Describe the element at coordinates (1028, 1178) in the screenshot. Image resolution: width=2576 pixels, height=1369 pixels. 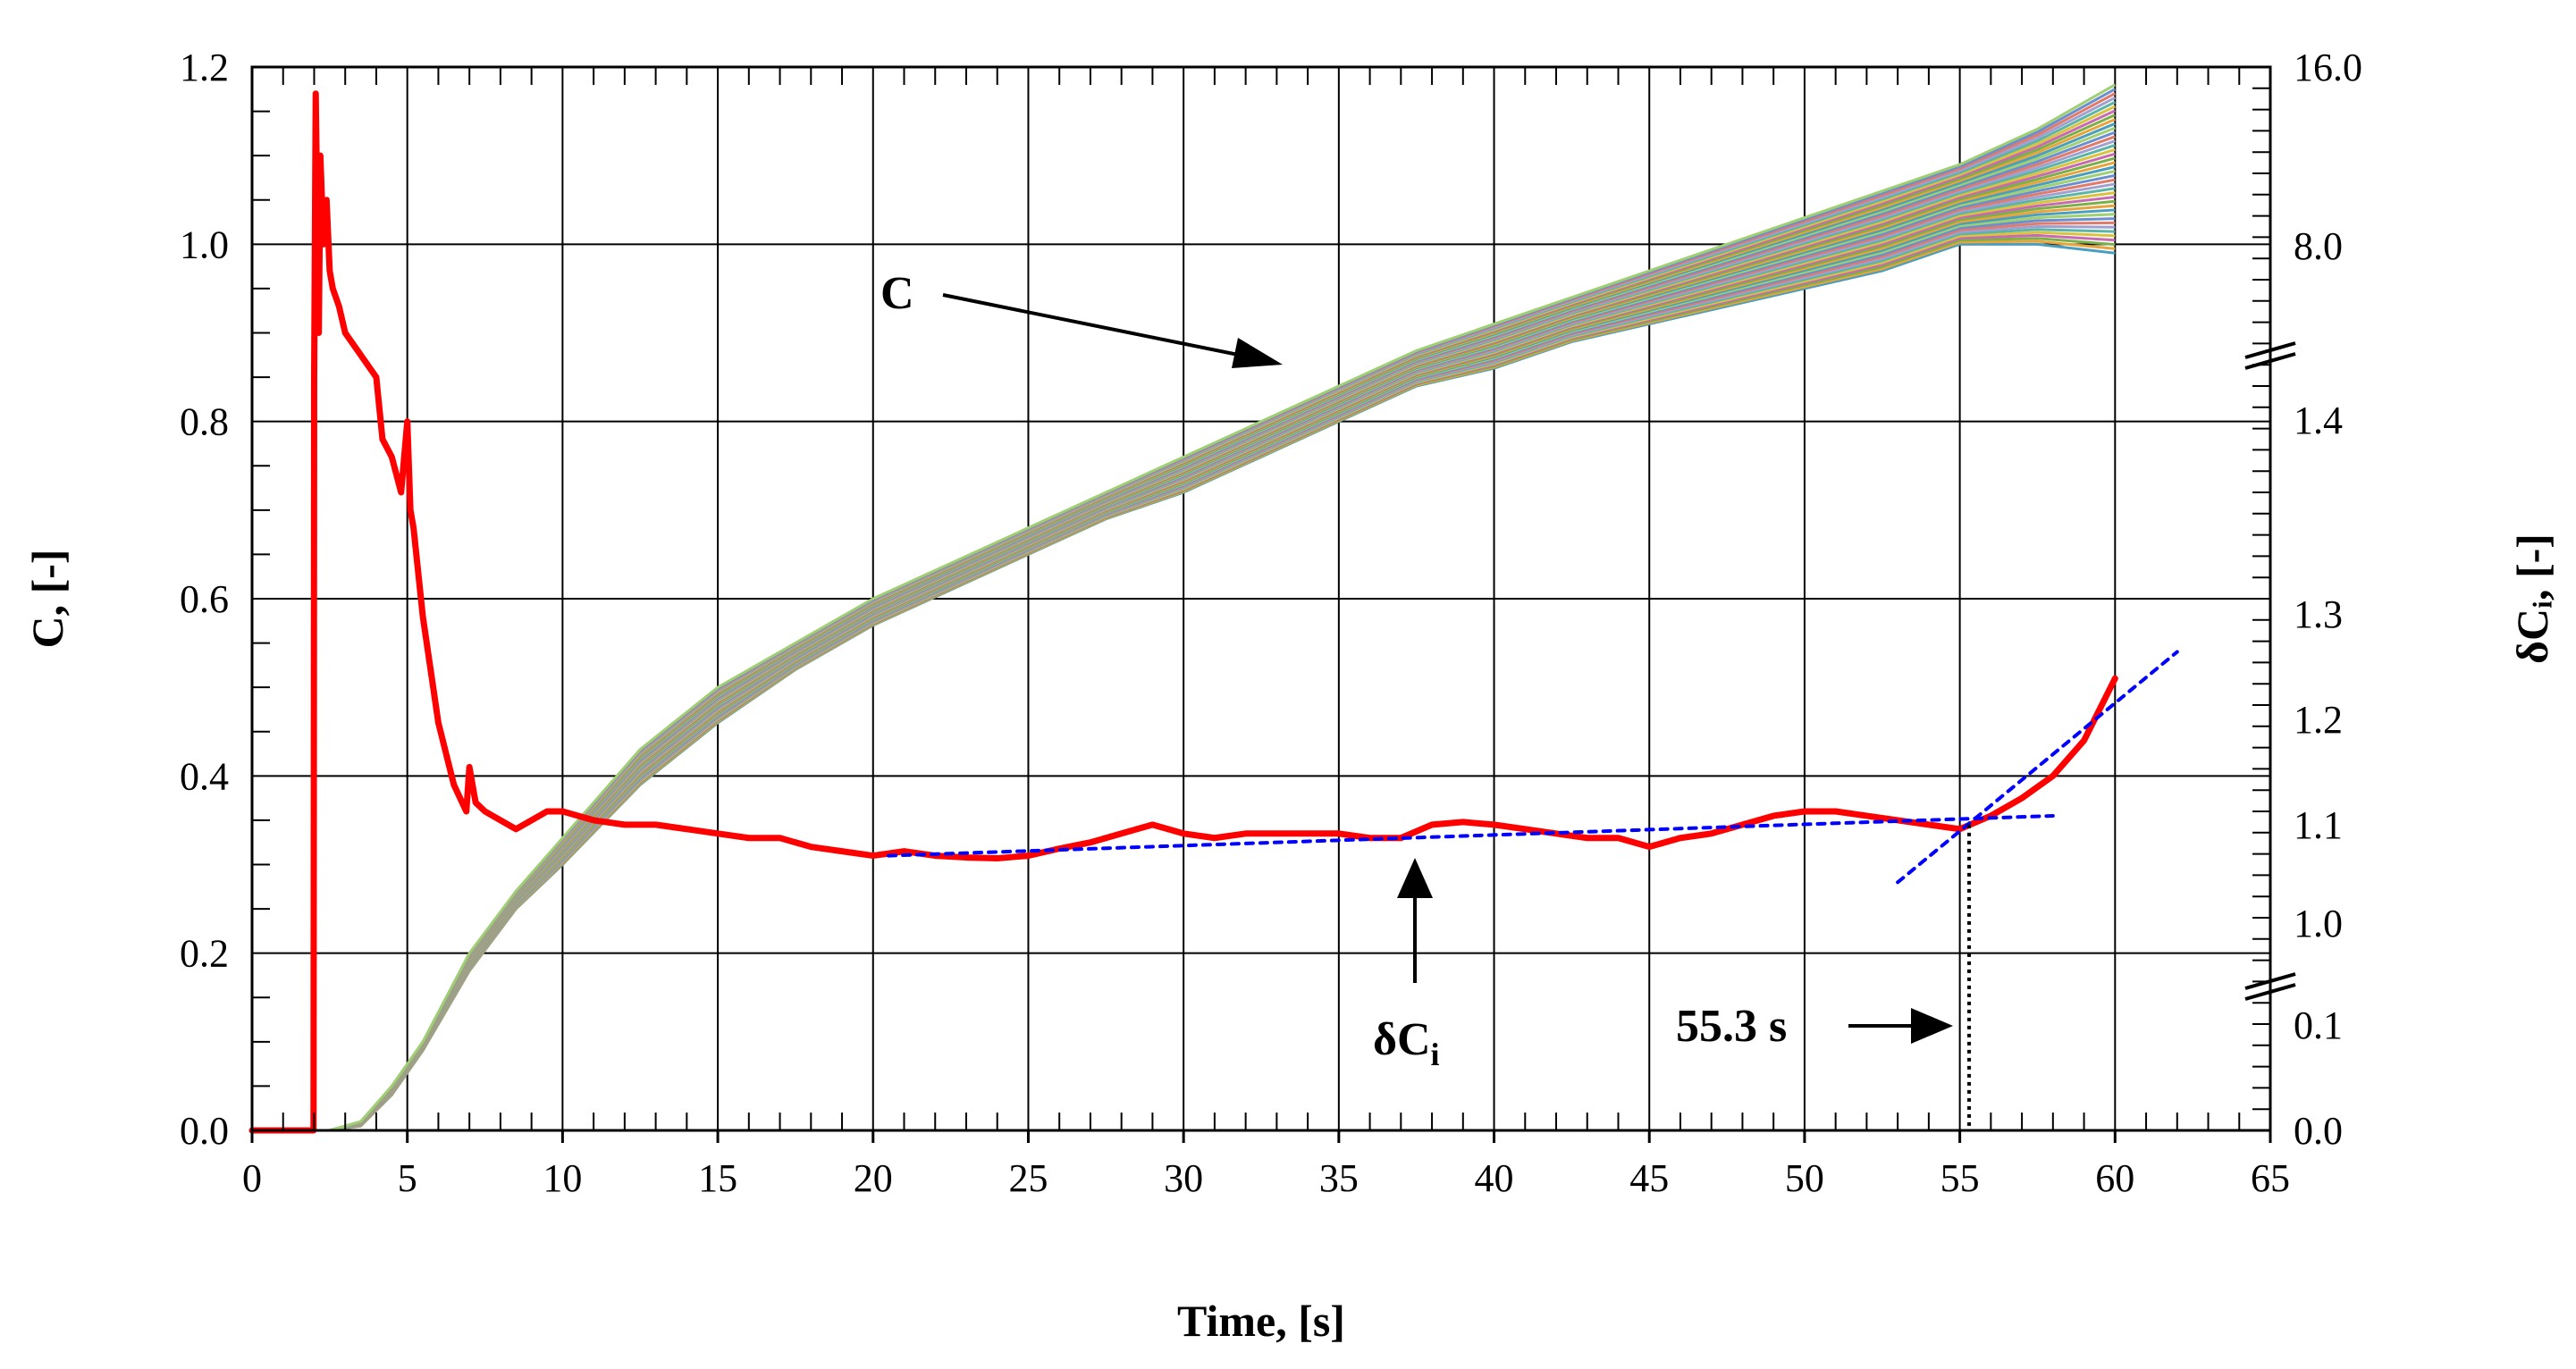
I see `x-tick-label: 25` at that location.